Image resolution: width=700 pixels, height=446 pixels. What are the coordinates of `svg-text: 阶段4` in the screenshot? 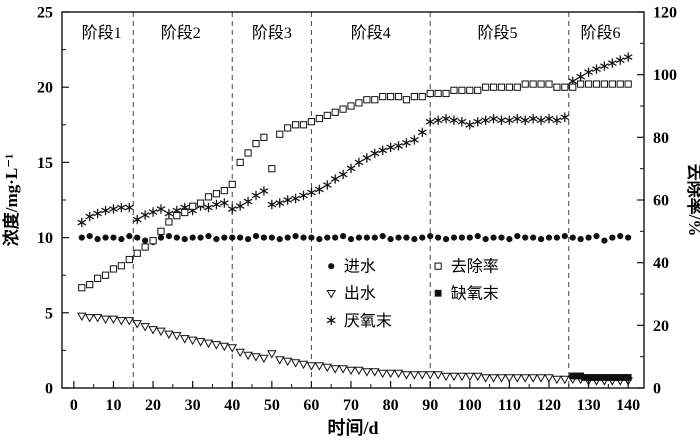 It's located at (371, 33).